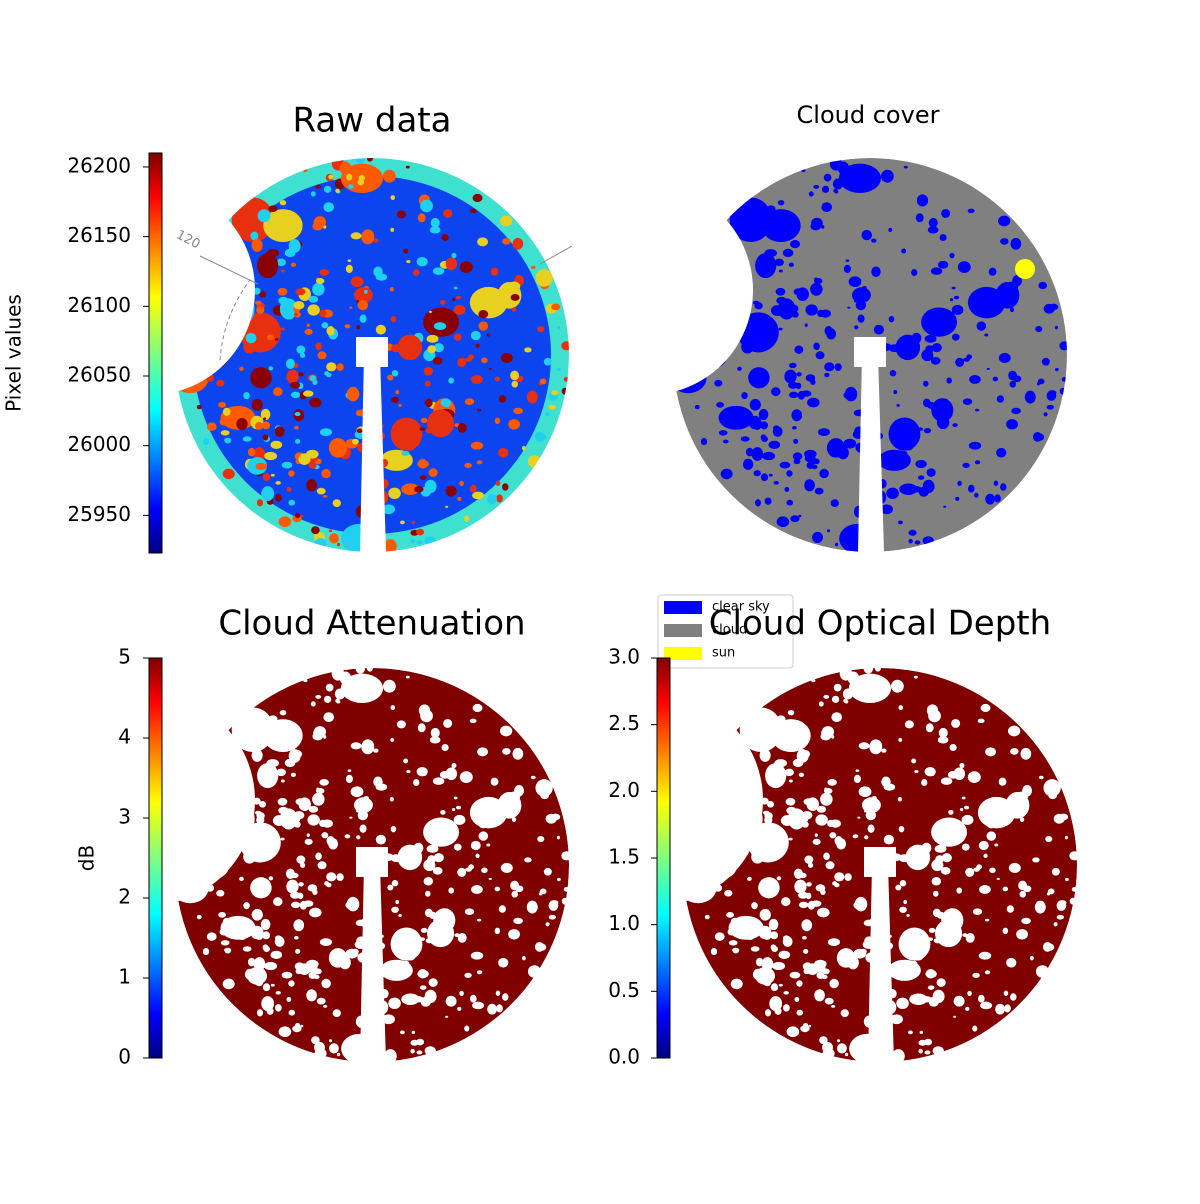  I want to click on colorbar-tick-label: 0.0, so click(624, 1057).